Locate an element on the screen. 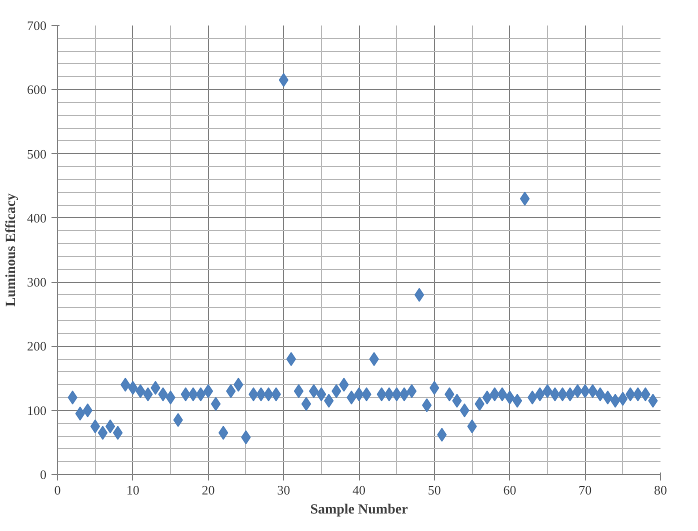 This screenshot has width=698, height=531. y-axis-title: Luminous Efficacy is located at coordinates (11, 250).